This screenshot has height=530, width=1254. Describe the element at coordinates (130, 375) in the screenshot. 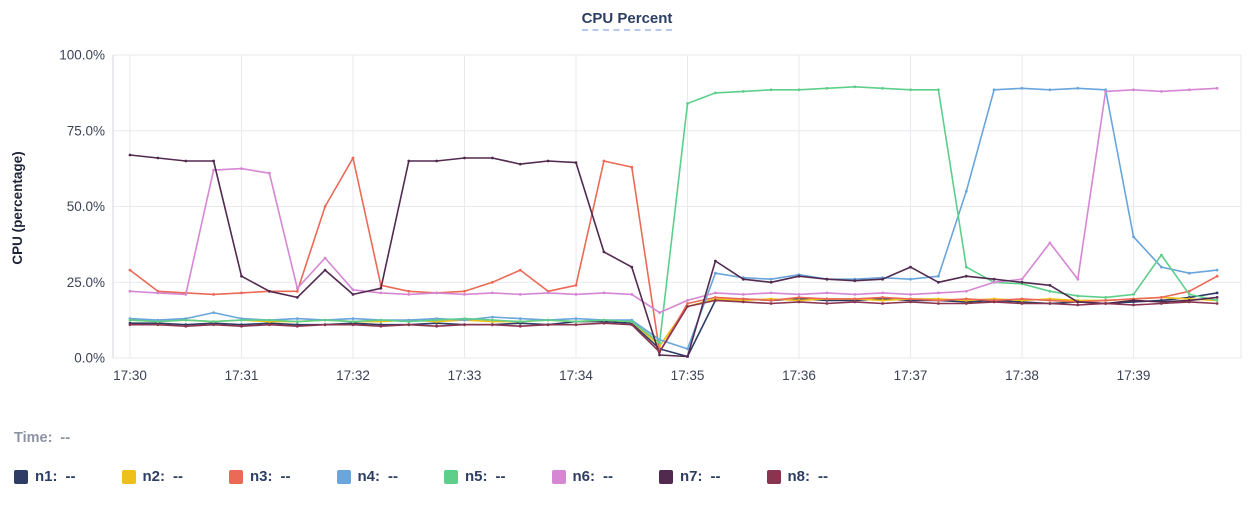

I see `x-tick-label: 17:30` at that location.